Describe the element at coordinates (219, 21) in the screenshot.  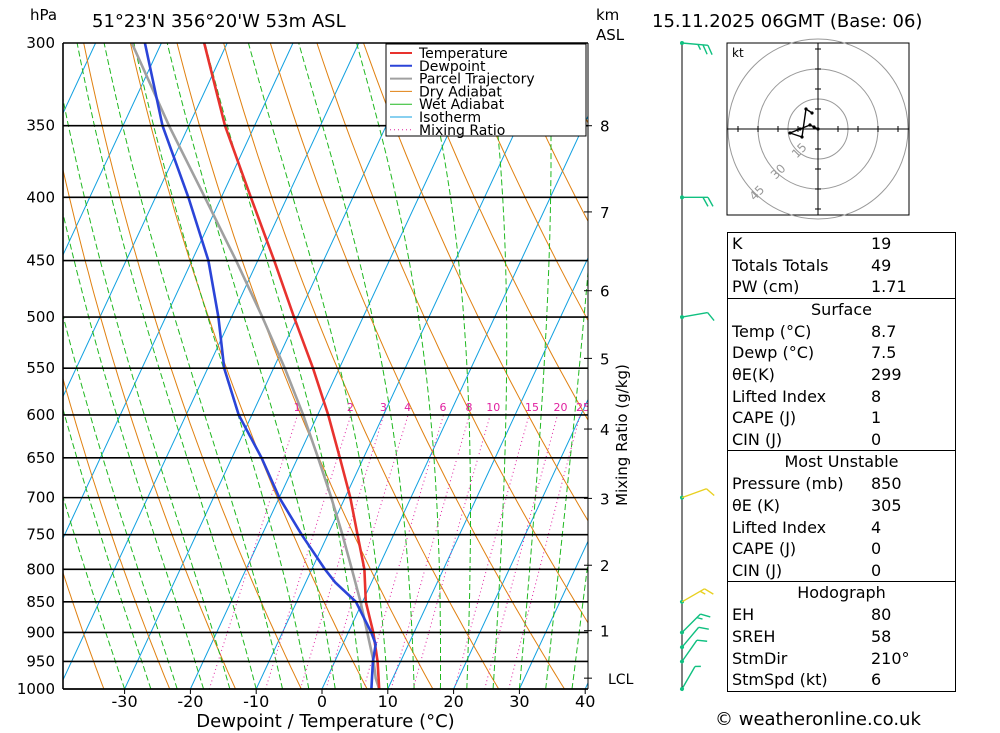
I see `location-title: 51°23'N 356°20'W 53m ASL` at that location.